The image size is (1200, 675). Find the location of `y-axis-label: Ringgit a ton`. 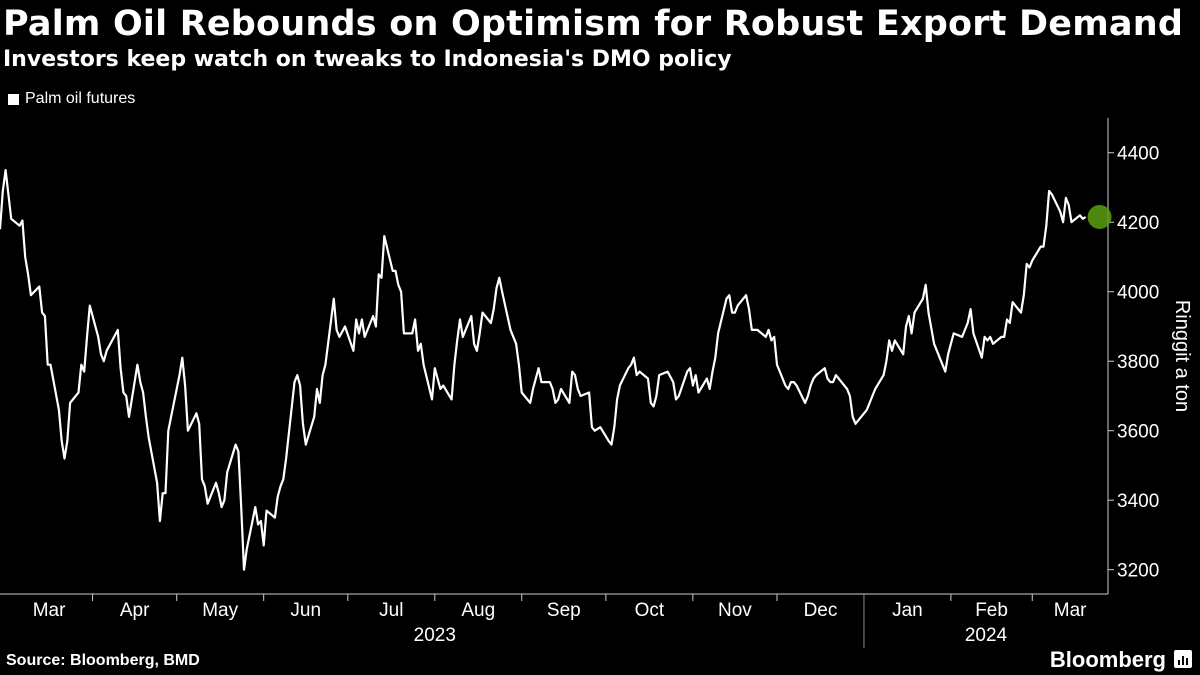

y-axis-label: Ringgit a ton is located at coordinates (1182, 356).